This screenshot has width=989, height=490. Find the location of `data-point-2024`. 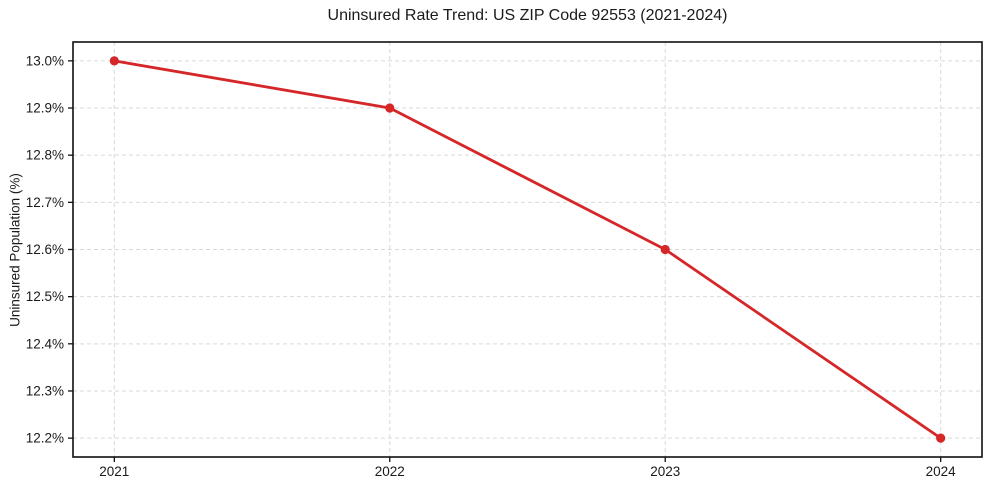

data-point-2024 is located at coordinates (941, 438).